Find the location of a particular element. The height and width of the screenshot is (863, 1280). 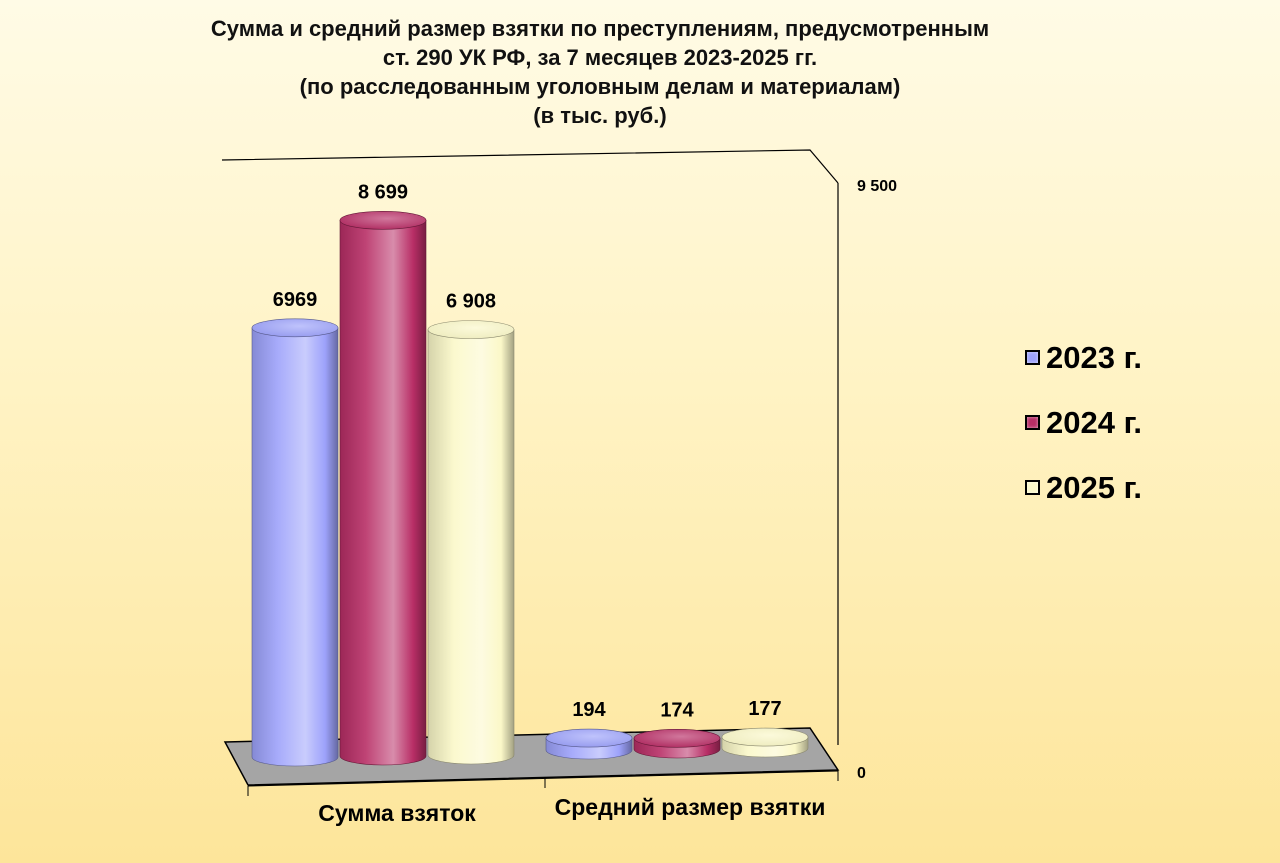

legend-item: 2025 г. is located at coordinates (1083, 487).